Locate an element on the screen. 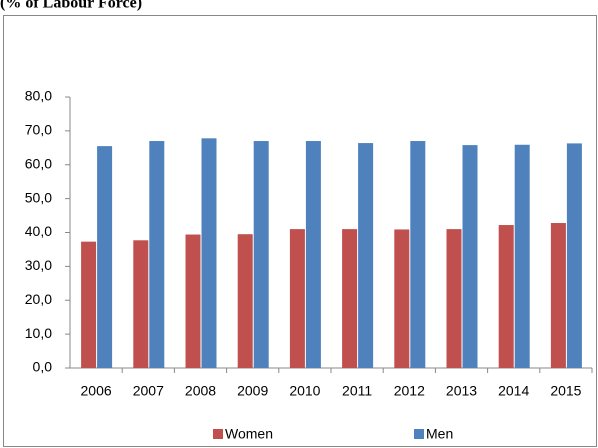 The width and height of the screenshot is (598, 448). x-tick-label: 2007 is located at coordinates (148, 391).